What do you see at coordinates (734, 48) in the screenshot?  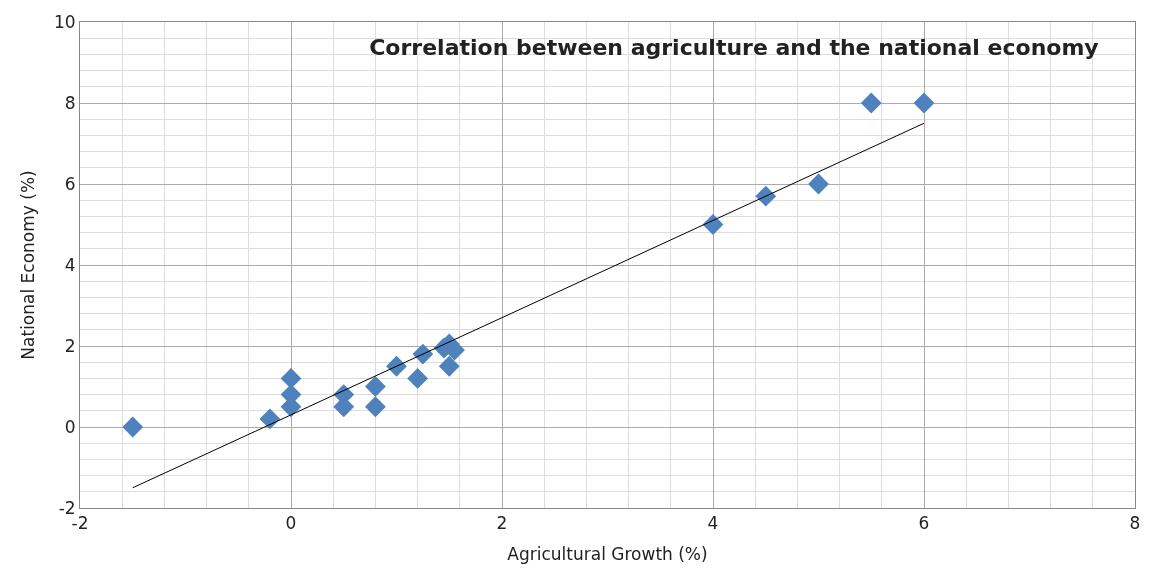 I see `text: Correlation between agriculture and the national economy` at bounding box center [734, 48].